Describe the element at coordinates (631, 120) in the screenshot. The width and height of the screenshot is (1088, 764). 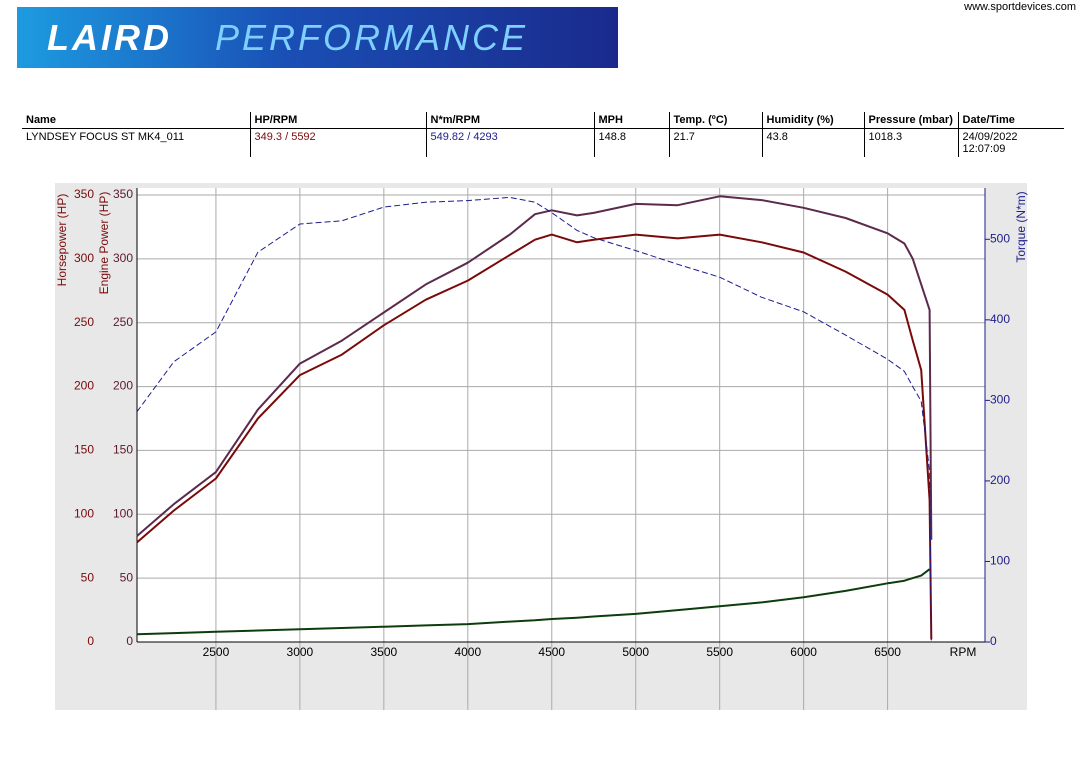
I see `column-header: MPH` at that location.